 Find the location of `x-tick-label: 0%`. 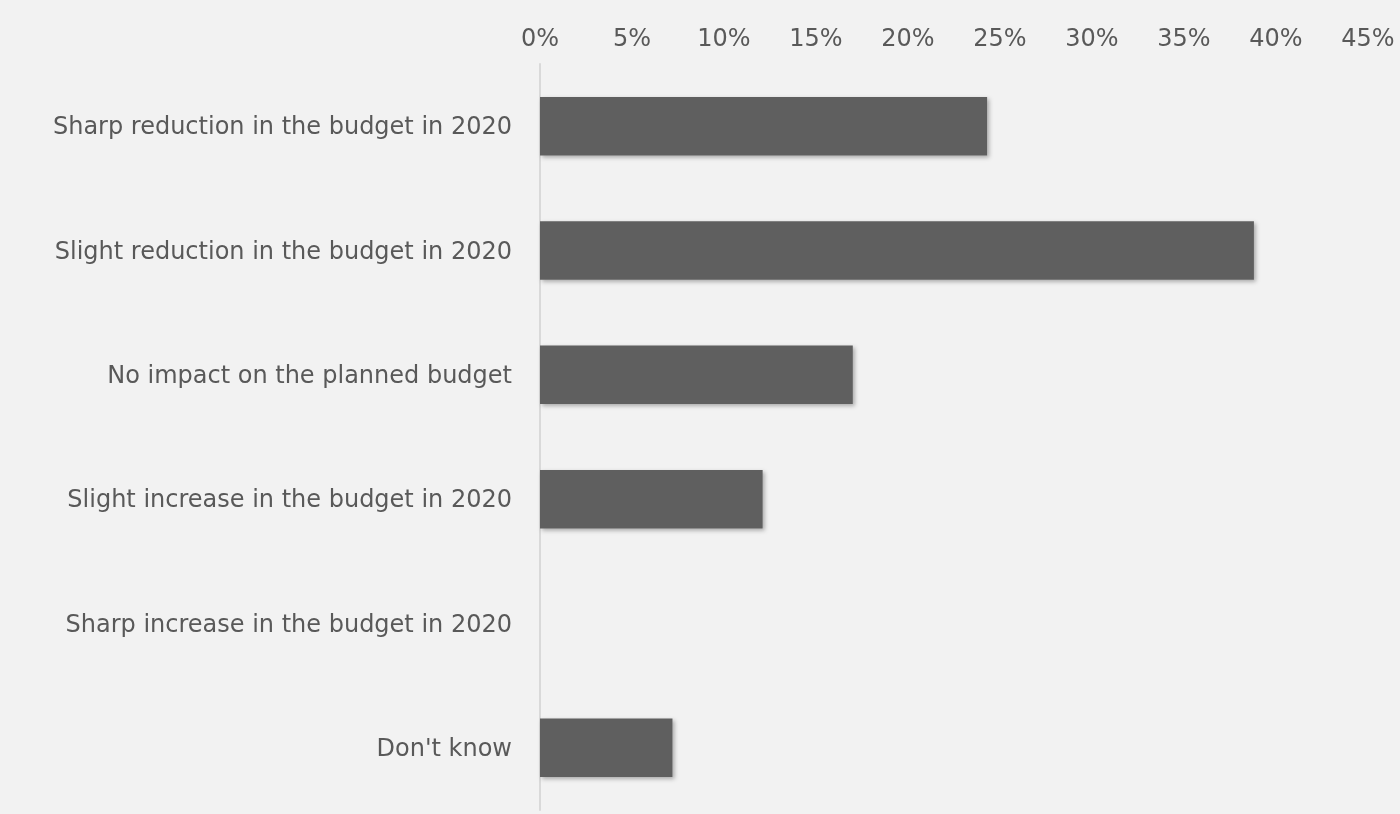

x-tick-label: 0% is located at coordinates (540, 38).